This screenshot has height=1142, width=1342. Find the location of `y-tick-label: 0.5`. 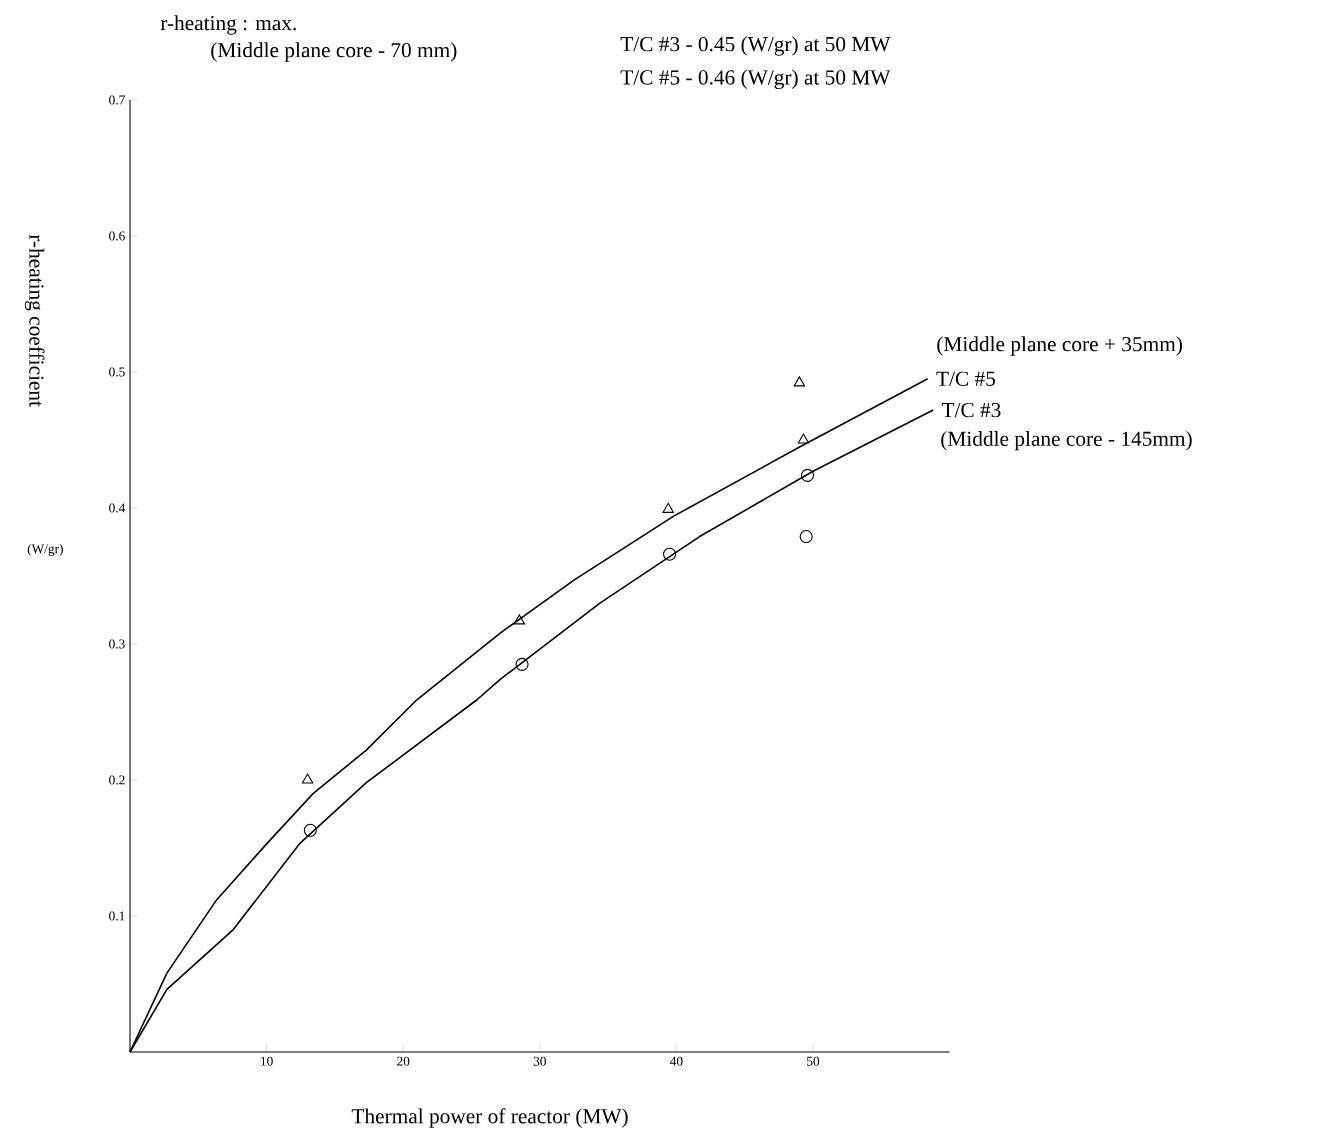

y-tick-label: 0.5 is located at coordinates (117, 372).